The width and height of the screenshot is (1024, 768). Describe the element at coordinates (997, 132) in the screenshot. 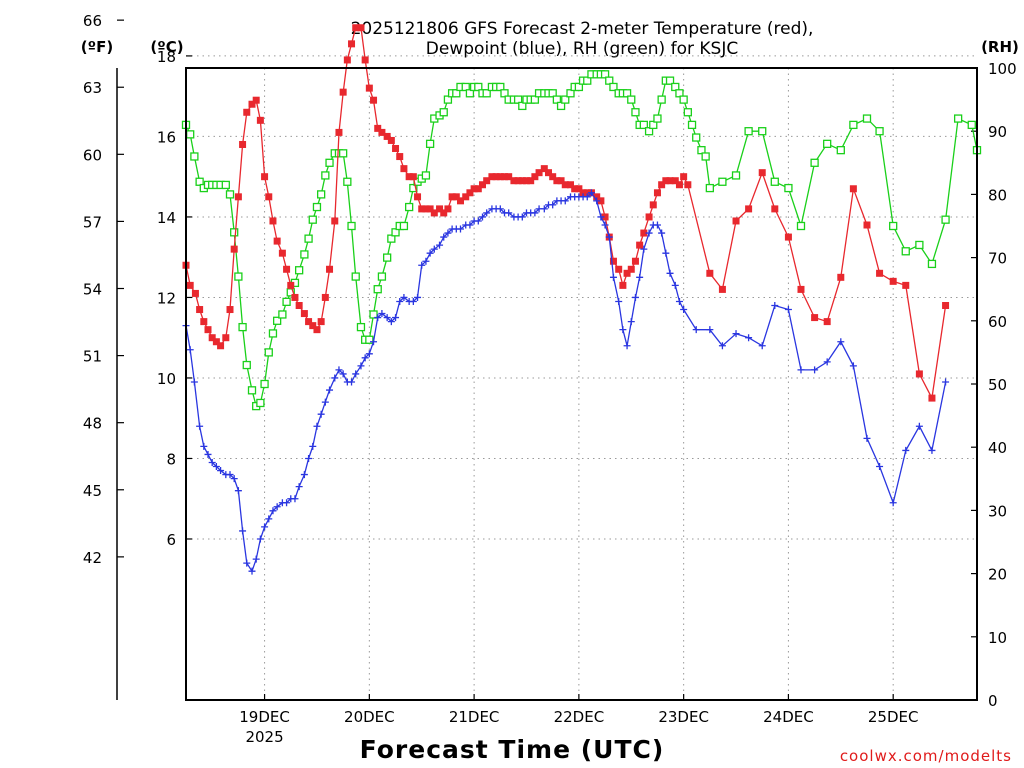

I see `rh-tick-label: 90` at that location.